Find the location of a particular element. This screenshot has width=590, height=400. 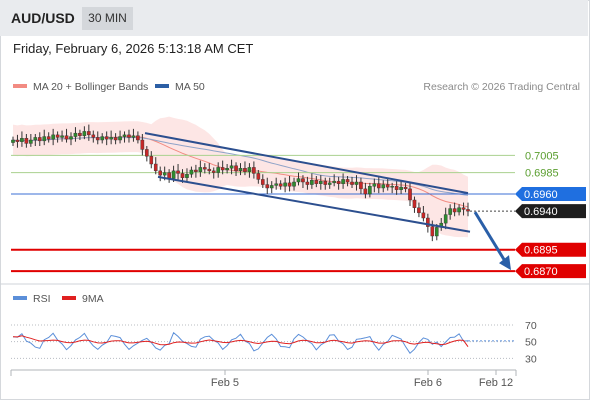

x-label-0: Feb 5 is located at coordinates (225, 383).